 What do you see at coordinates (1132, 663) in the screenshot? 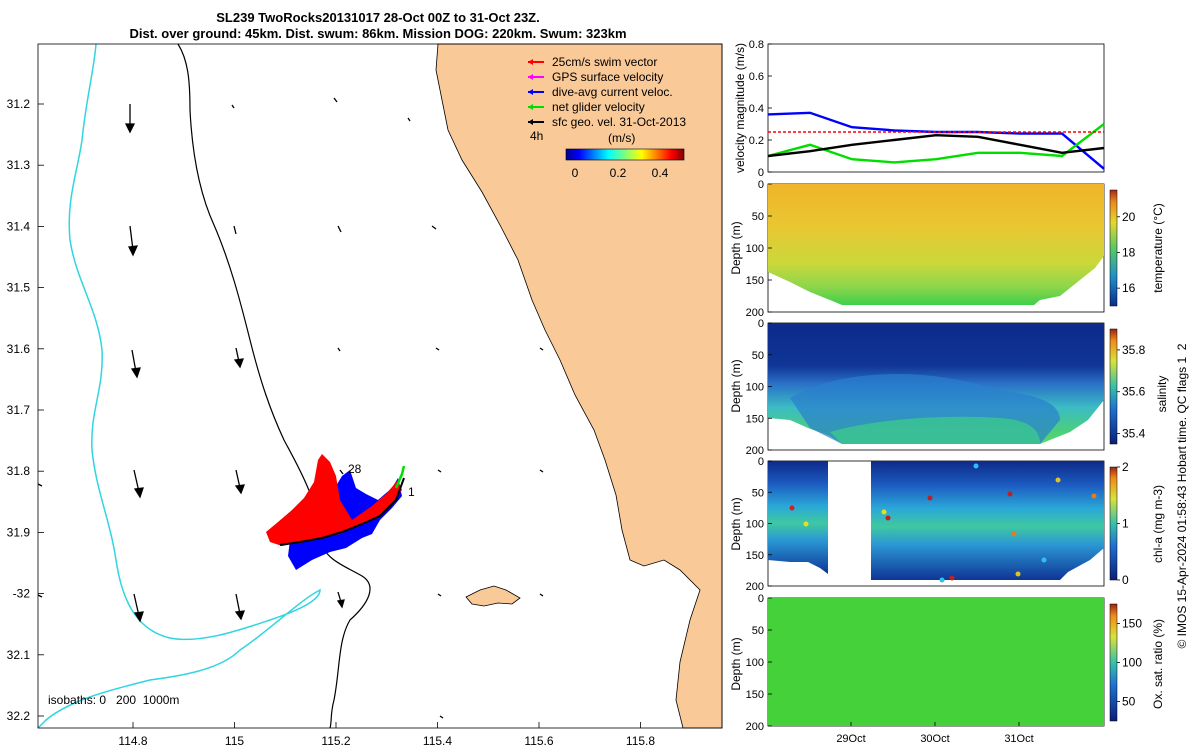
I see `colorbar-tick-label: 100` at bounding box center [1132, 663].